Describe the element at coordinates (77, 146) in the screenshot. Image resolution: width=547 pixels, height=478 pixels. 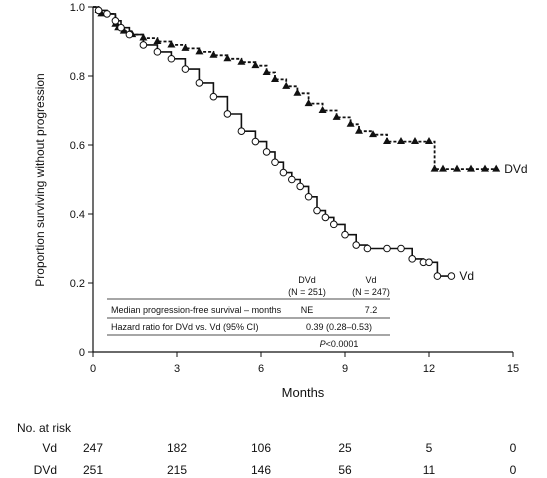
I see `y-tick-label: 0.6` at that location.